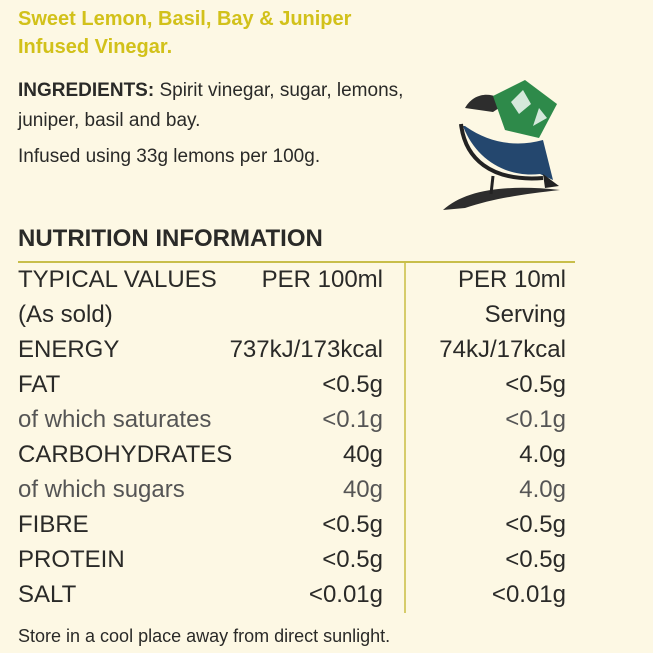  I want to click on table-cell: CARBOHYDRATES, so click(125, 454).